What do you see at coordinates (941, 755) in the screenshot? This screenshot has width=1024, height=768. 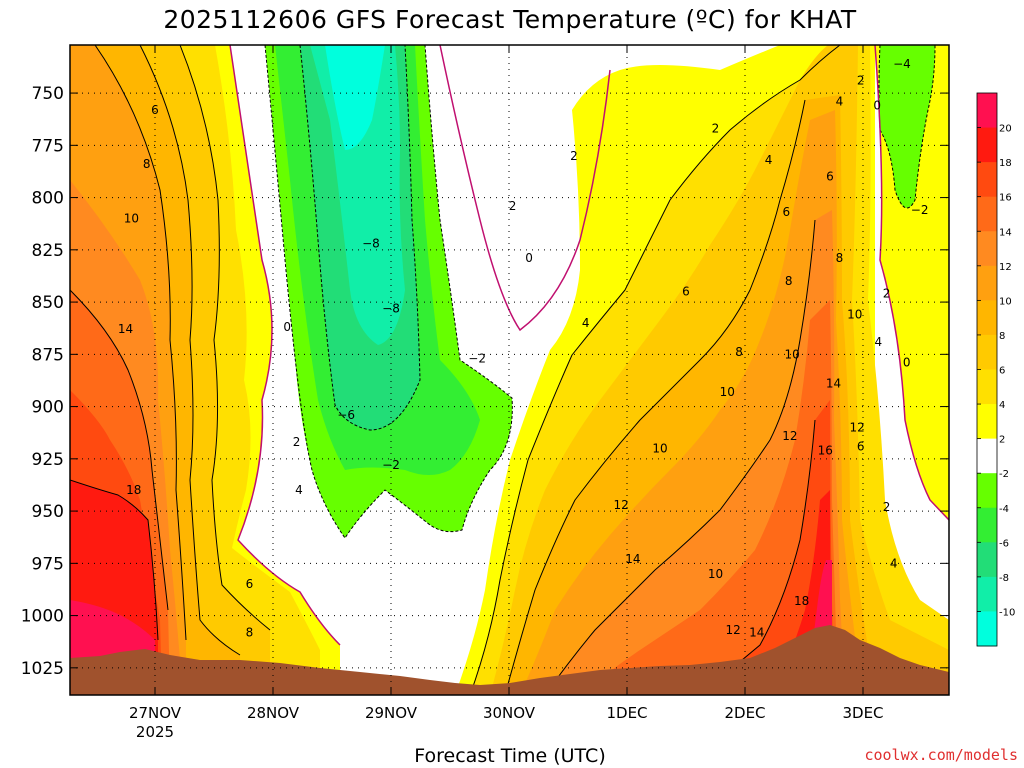 I see `credit-link: coolwx.com/models` at bounding box center [941, 755].